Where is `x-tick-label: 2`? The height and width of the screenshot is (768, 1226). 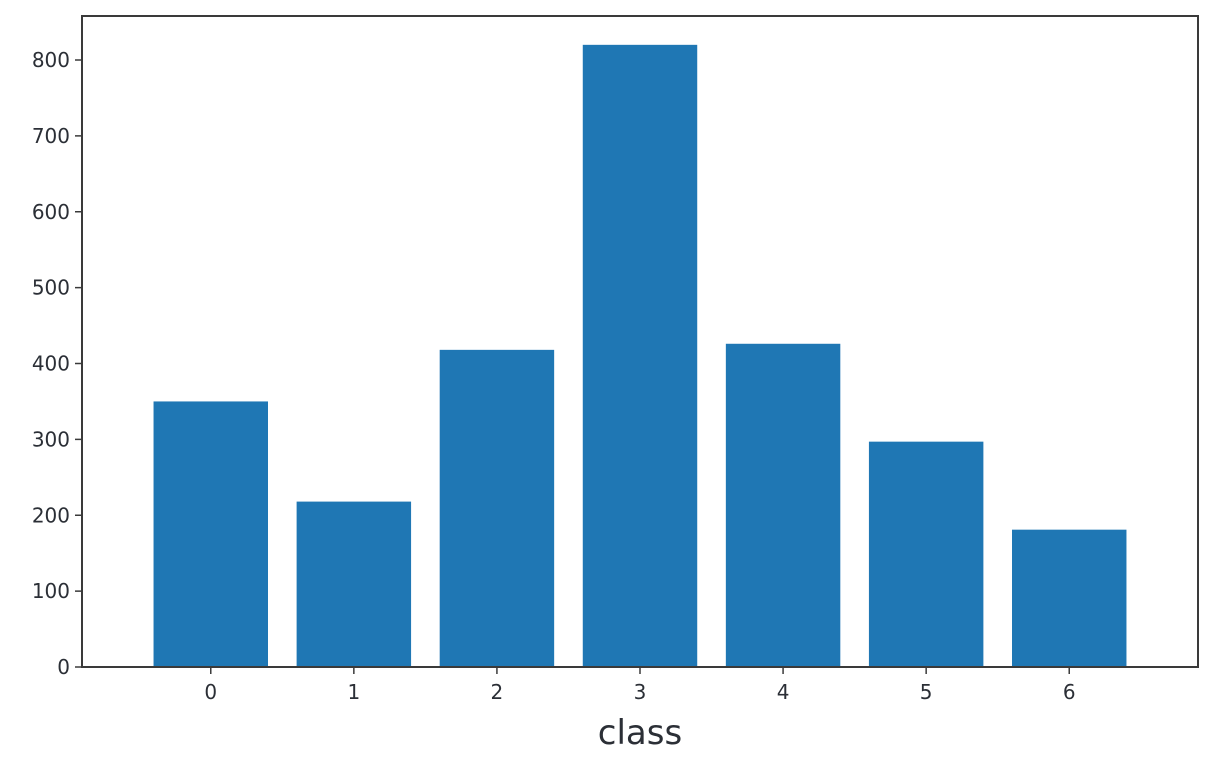
x-tick-label: 2 is located at coordinates (497, 692).